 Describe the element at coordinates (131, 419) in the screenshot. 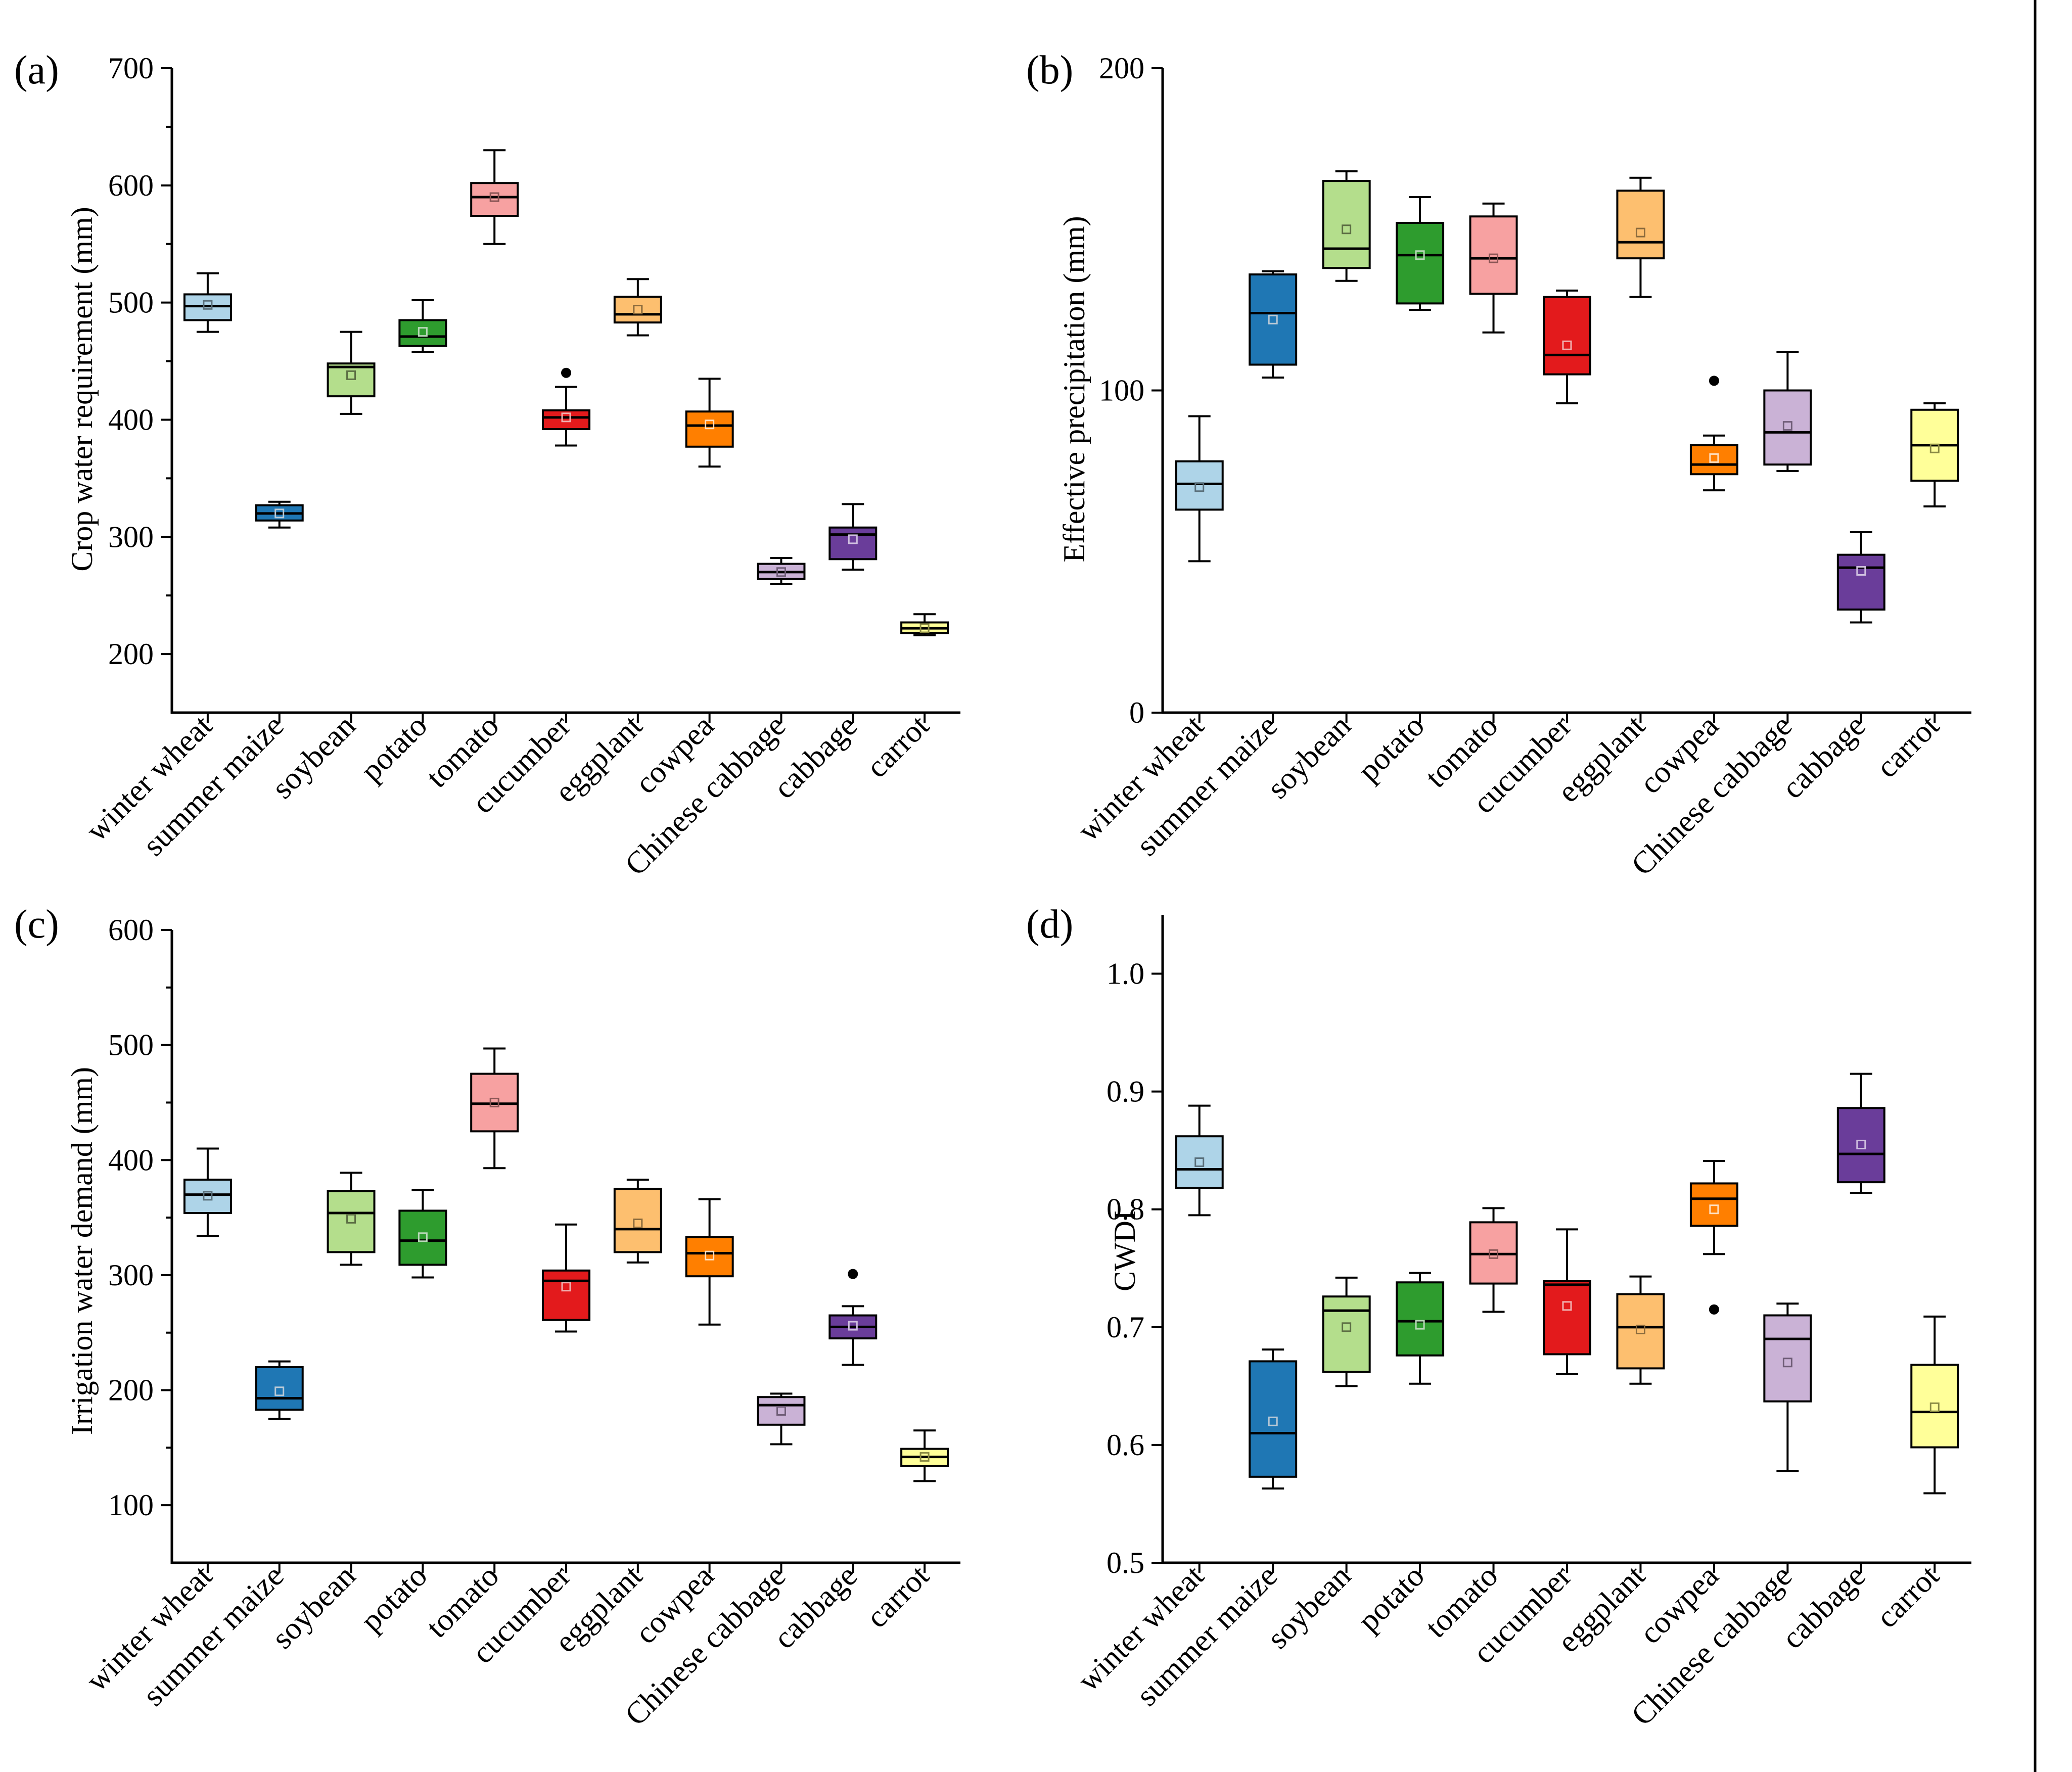

I see `y-tick-label-a: 400` at that location.